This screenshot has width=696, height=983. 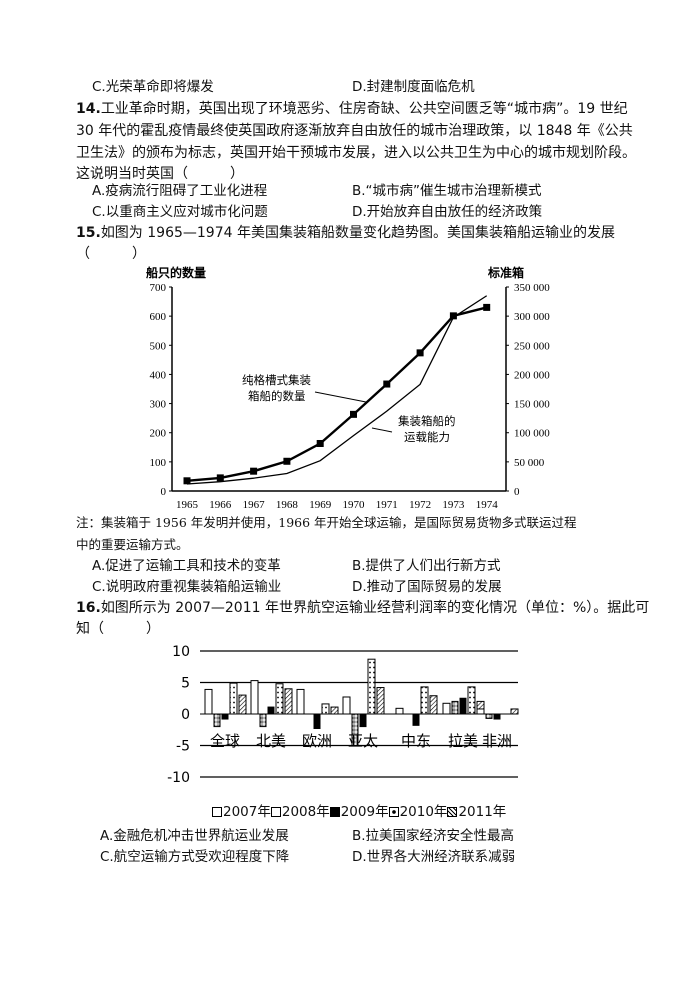 What do you see at coordinates (447, 212) in the screenshot?
I see `q14-option-d: D.开始放弃自由放任的经济政策` at bounding box center [447, 212].